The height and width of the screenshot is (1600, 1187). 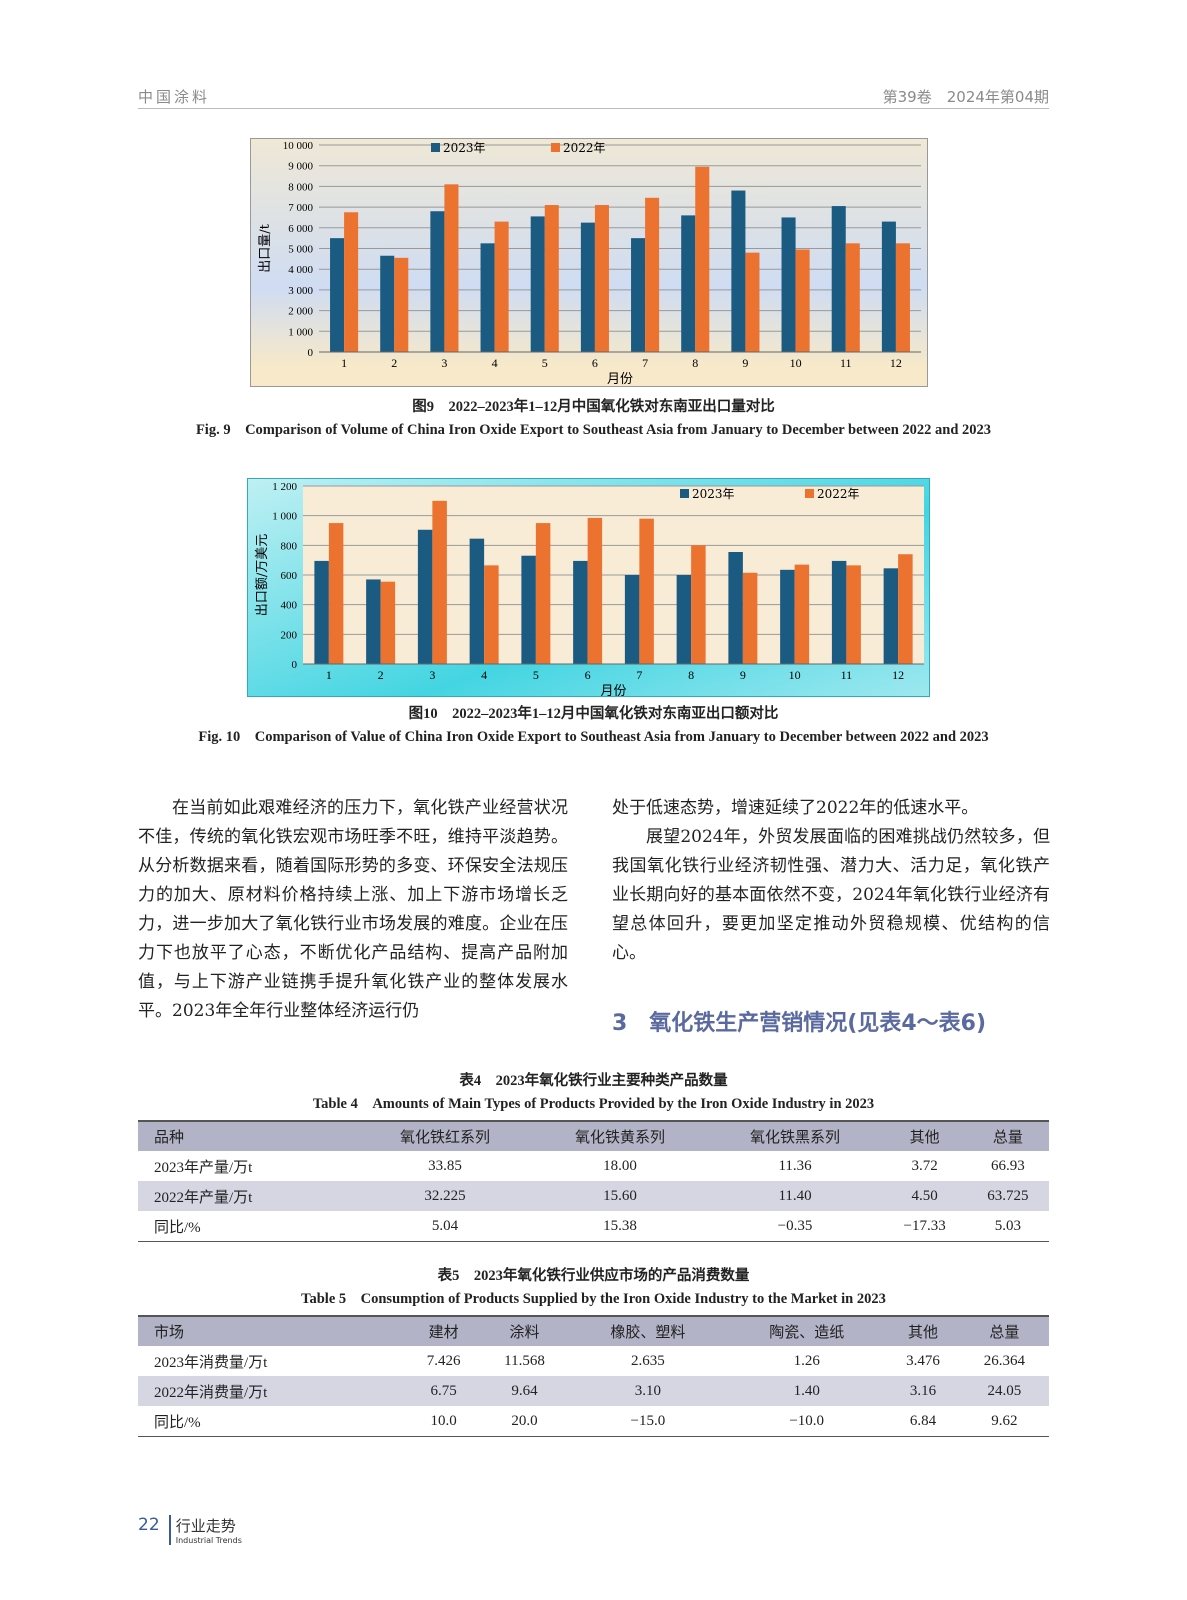 What do you see at coordinates (795, 1135) in the screenshot?
I see `column-header: 氧化铁黑系列` at bounding box center [795, 1135].